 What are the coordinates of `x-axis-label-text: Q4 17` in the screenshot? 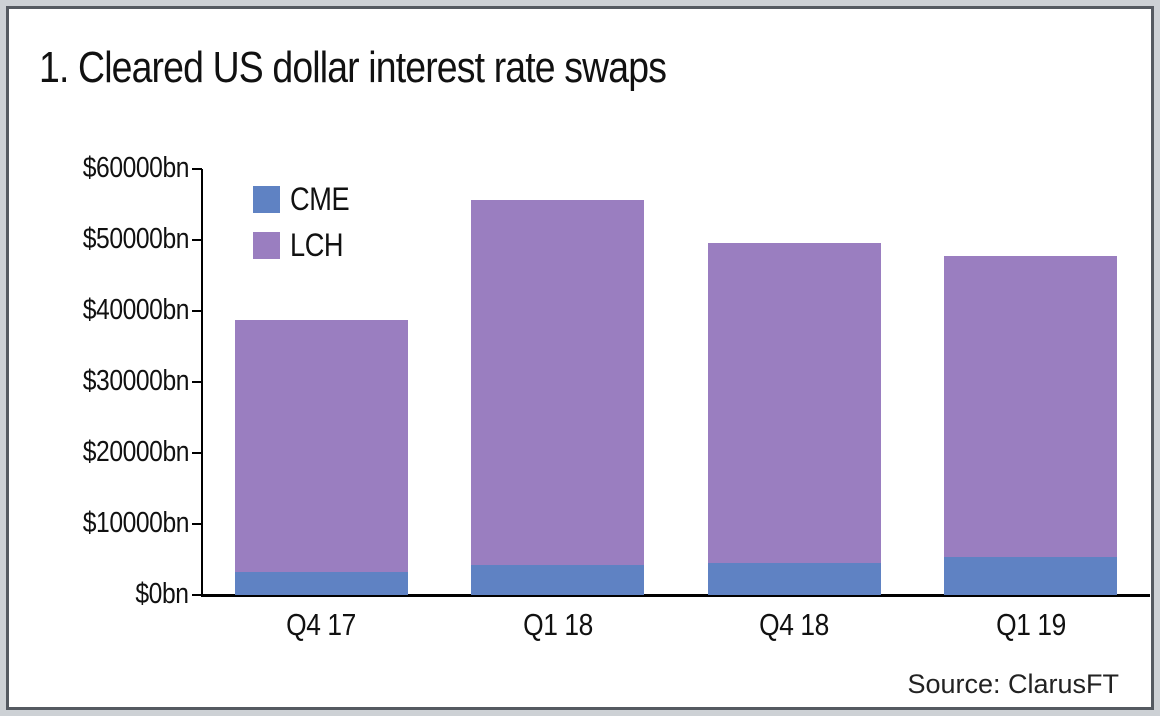 It's located at (321, 624).